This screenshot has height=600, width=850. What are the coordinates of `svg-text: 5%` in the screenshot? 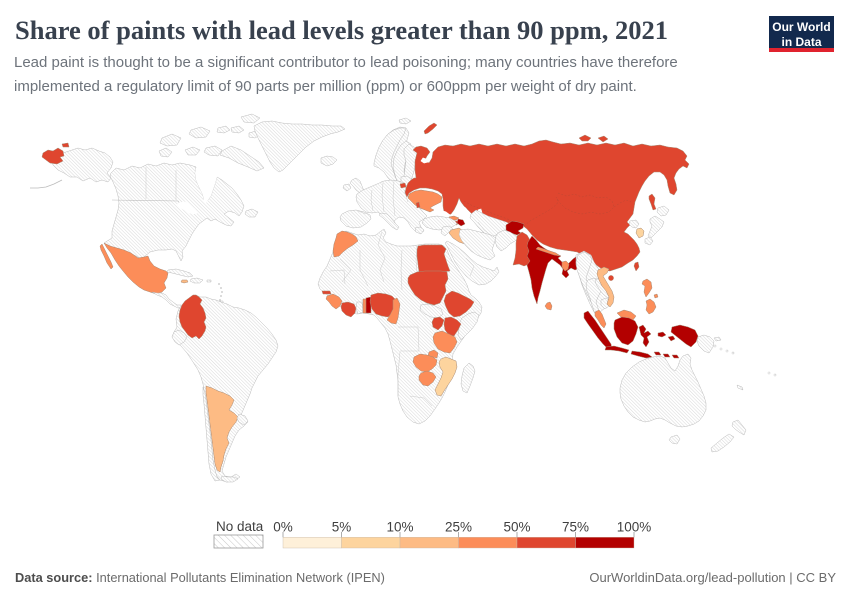 It's located at (342, 526).